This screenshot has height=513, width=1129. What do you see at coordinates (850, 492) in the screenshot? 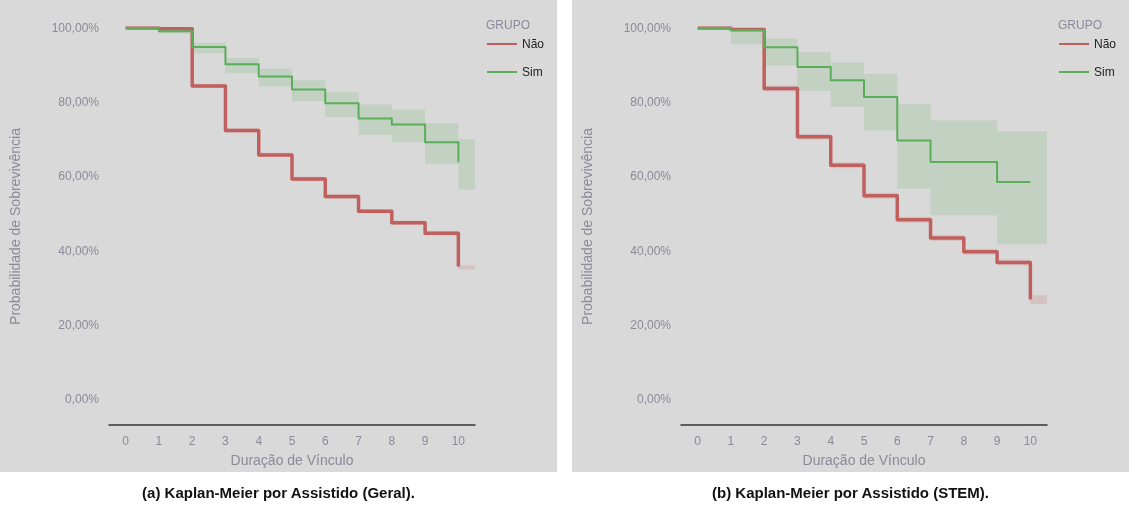
I see `text: (b) Kaplan-Meier por Assistido (STEM).` at bounding box center [850, 492].